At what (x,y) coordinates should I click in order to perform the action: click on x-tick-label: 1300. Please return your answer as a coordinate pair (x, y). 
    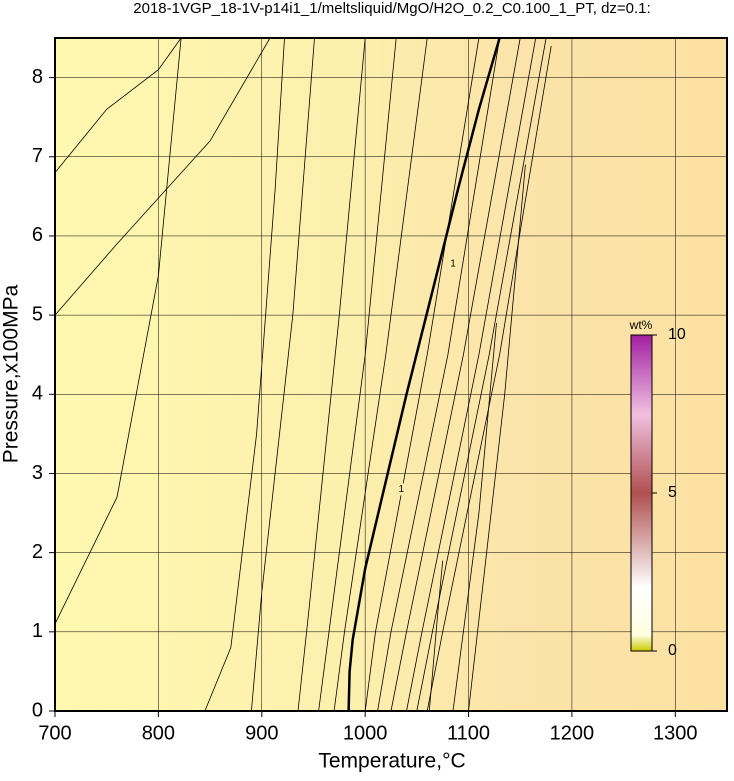
    Looking at the image, I should click on (675, 733).